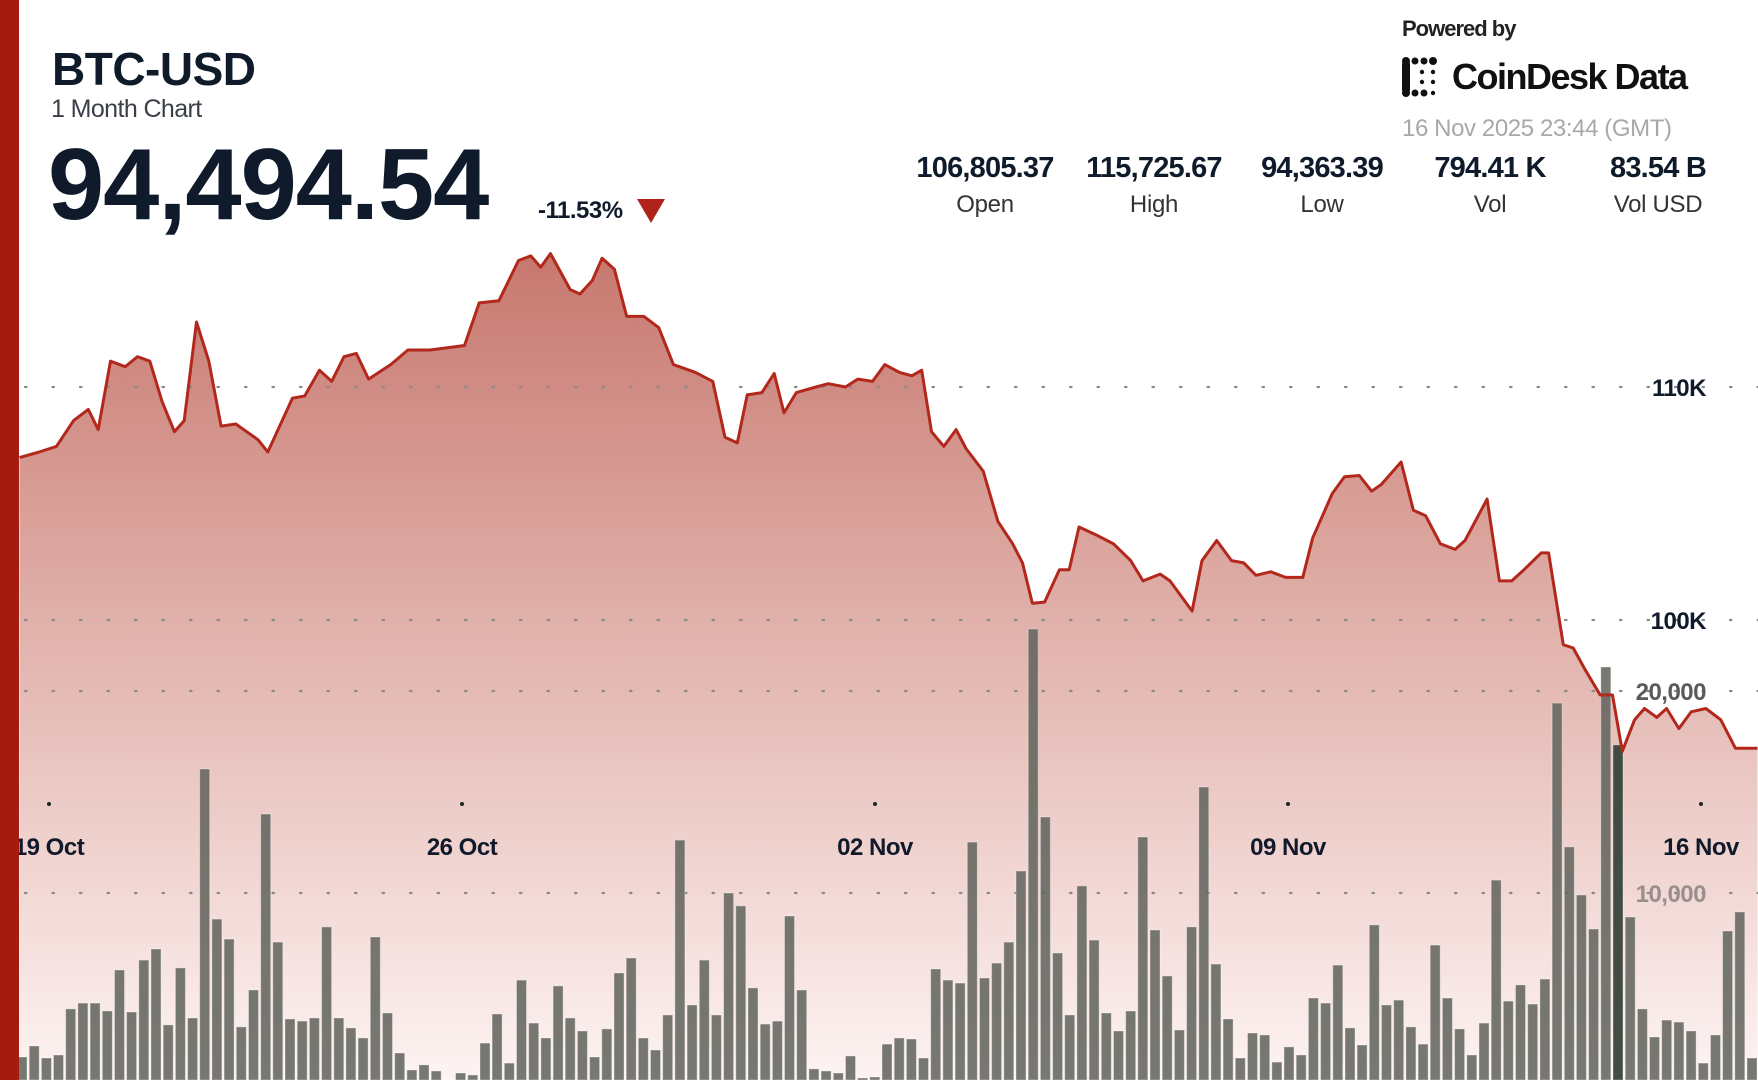  What do you see at coordinates (1154, 185) in the screenshot?
I see `stat-high: 115,725.67 High` at bounding box center [1154, 185].